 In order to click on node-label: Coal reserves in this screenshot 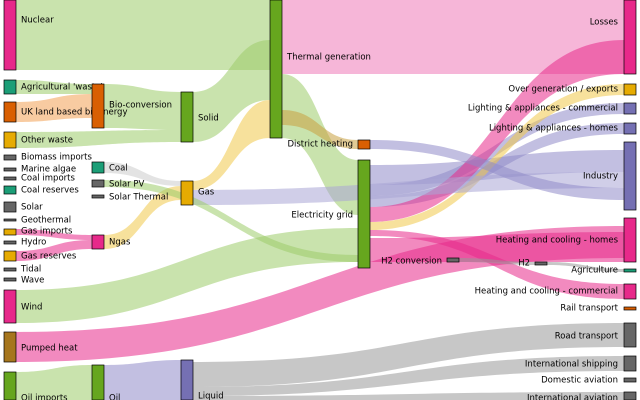, I will do `click(50, 191)`.